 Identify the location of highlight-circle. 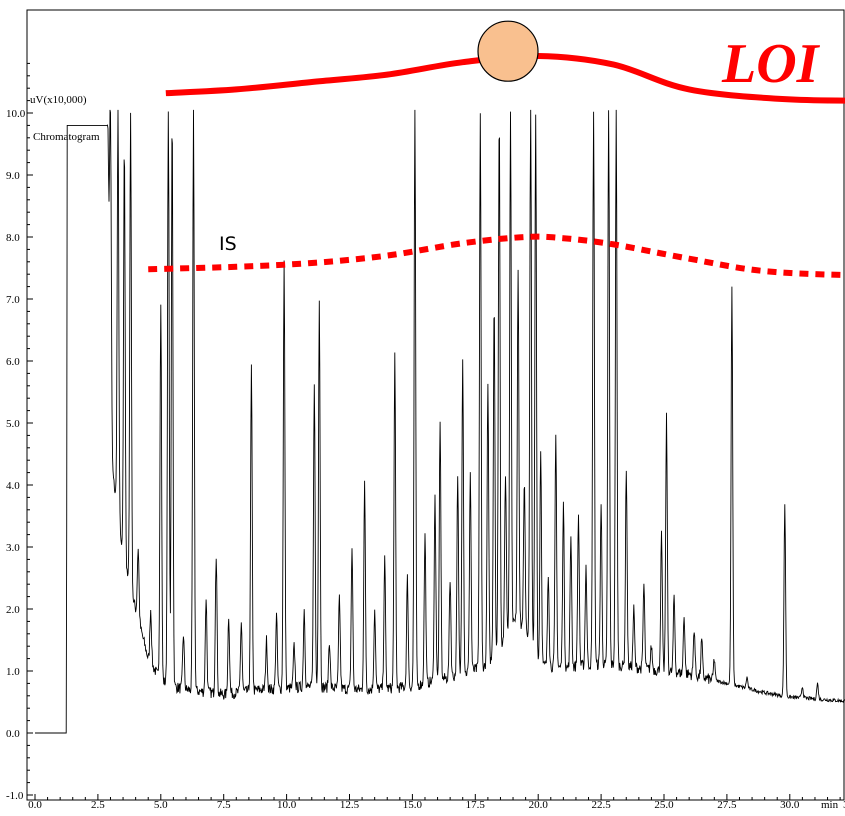
(508, 51).